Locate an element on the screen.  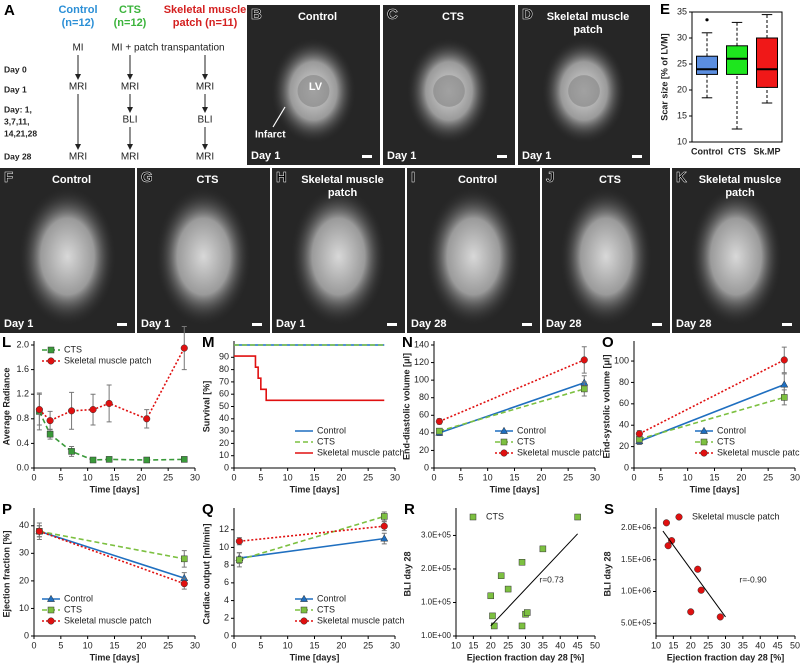
row-label: Day 1 is located at coordinates (15, 89).